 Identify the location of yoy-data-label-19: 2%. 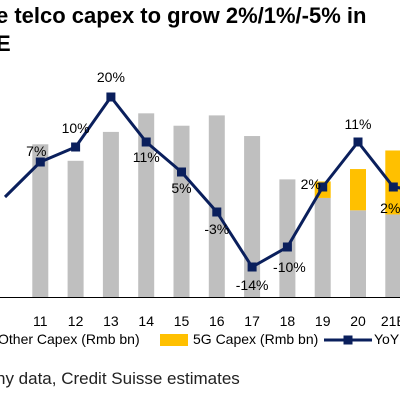
(311, 184).